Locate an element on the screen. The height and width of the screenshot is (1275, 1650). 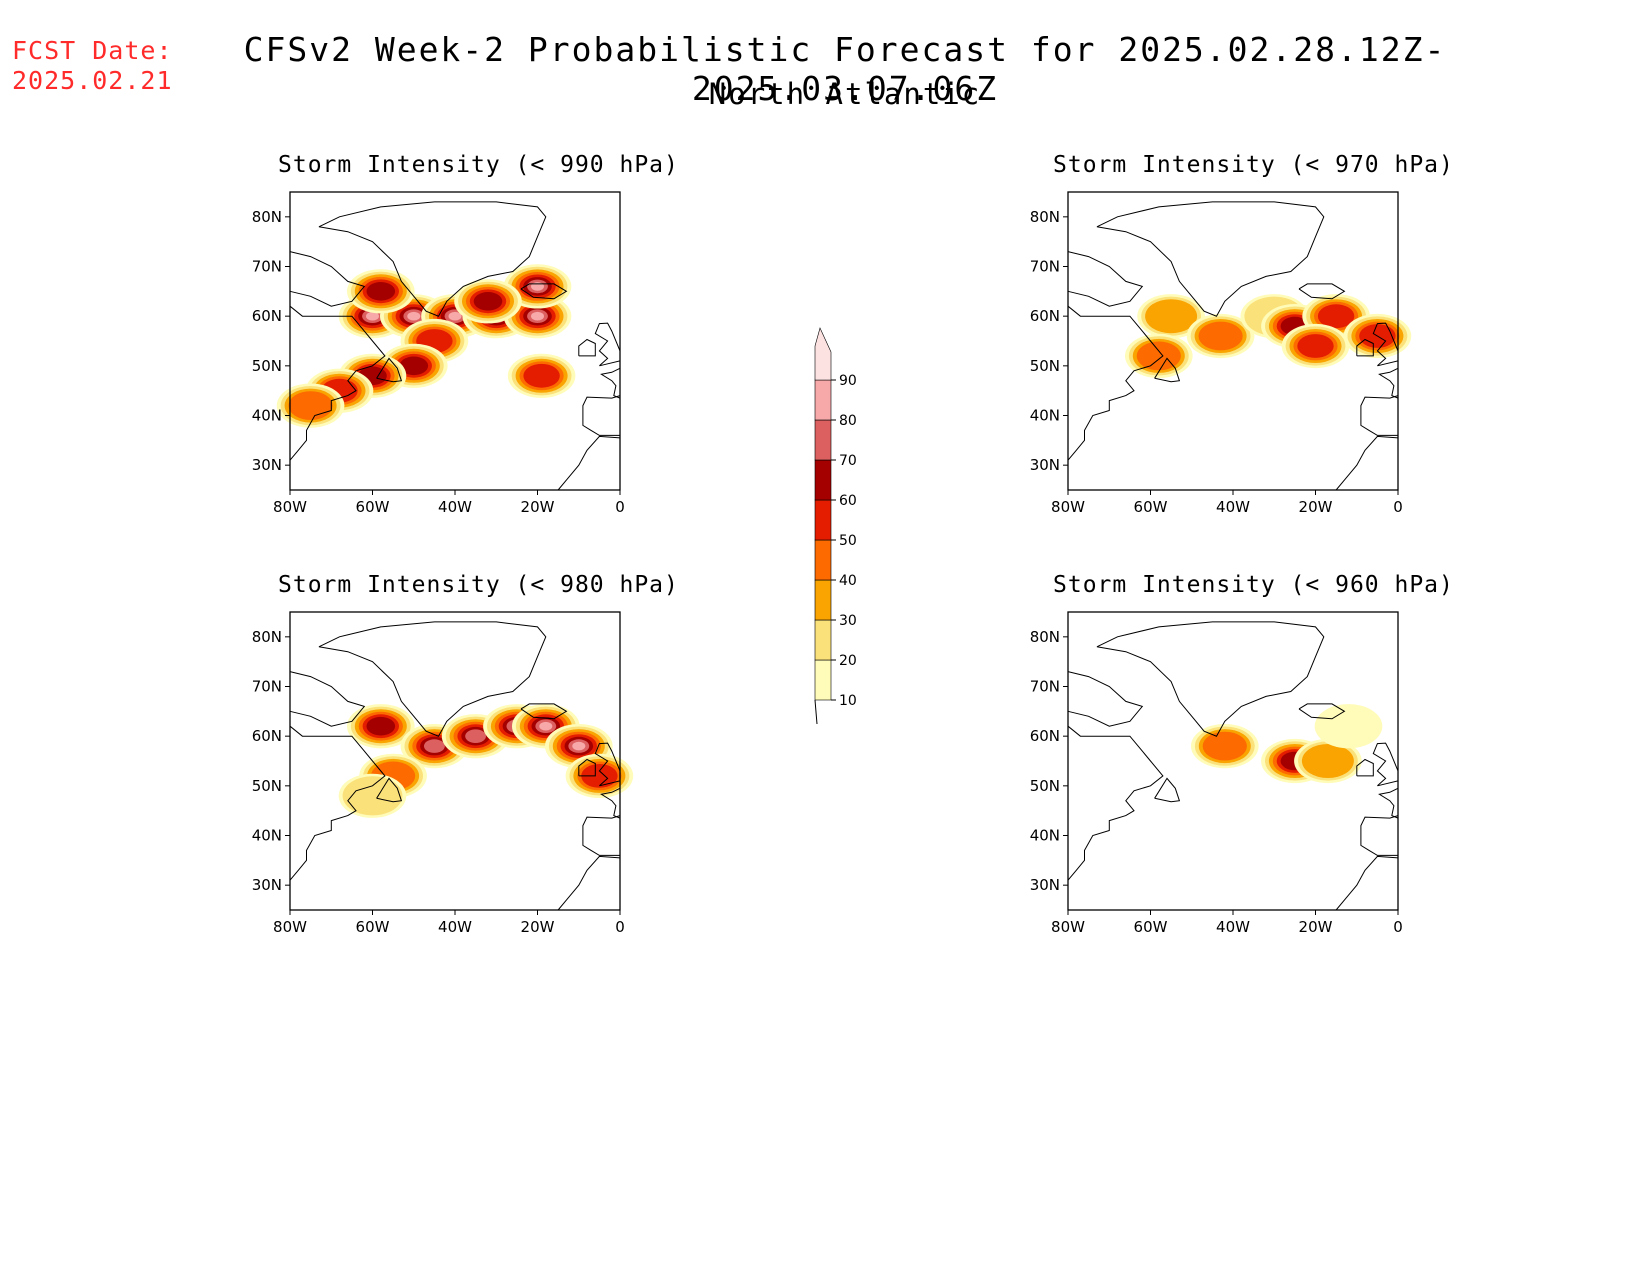
colorbar-tick-label: 70 is located at coordinates (848, 461).